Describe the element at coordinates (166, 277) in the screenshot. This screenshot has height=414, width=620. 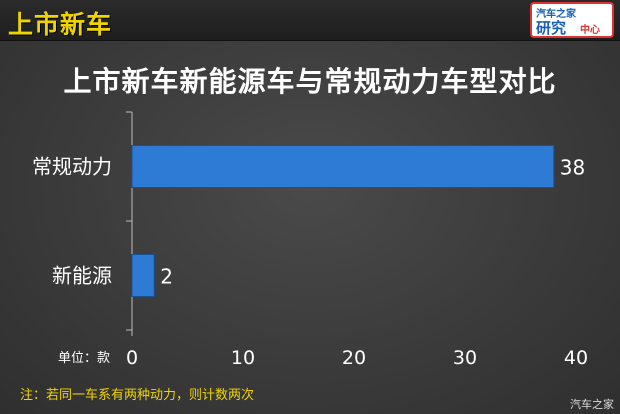
I see `data-label: 2` at that location.